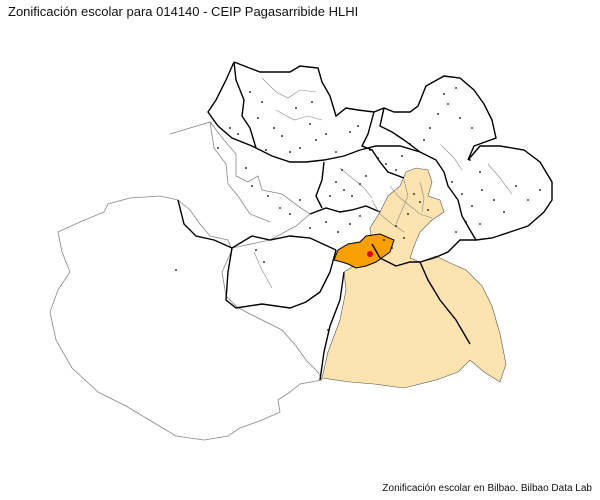 Image resolution: width=600 pixels, height=500 pixels. Describe the element at coordinates (364, 251) in the screenshot. I see `school-area` at that location.